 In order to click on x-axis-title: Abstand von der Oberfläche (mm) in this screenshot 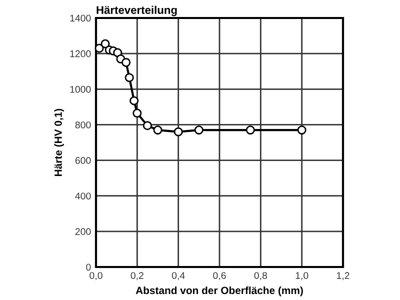, I will do `click(219, 291)`.